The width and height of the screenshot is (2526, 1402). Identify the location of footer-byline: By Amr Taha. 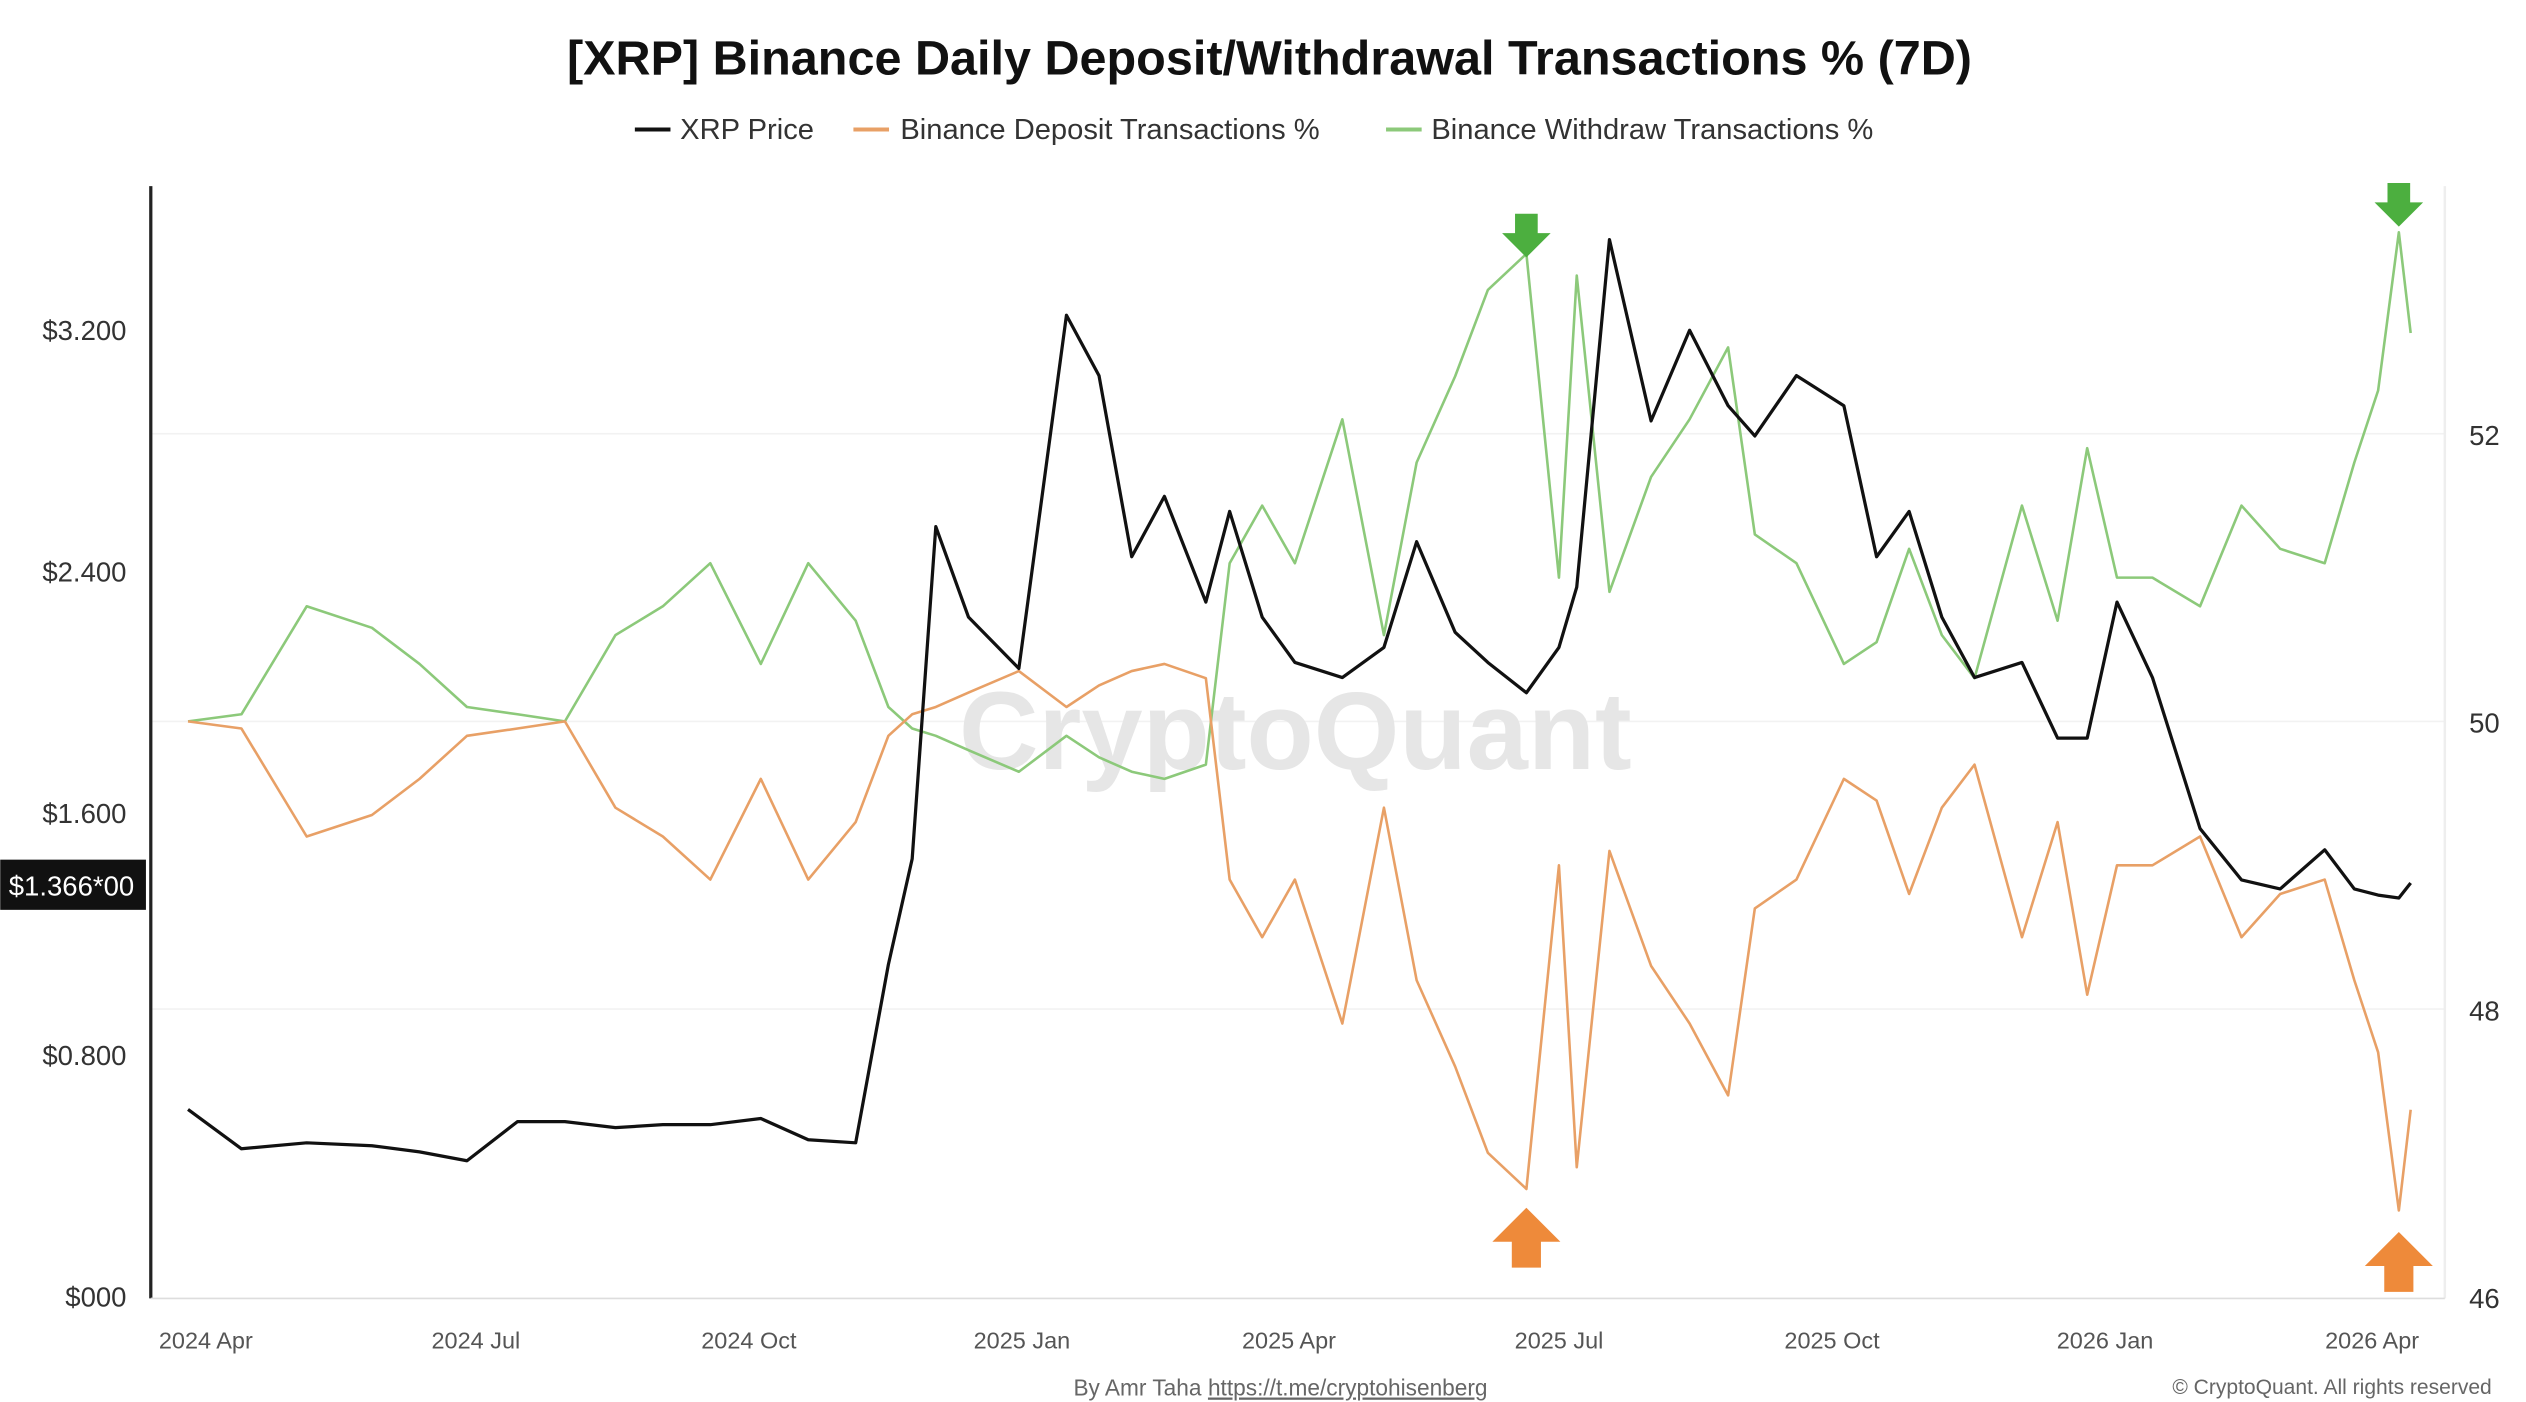
(1137, 1388).